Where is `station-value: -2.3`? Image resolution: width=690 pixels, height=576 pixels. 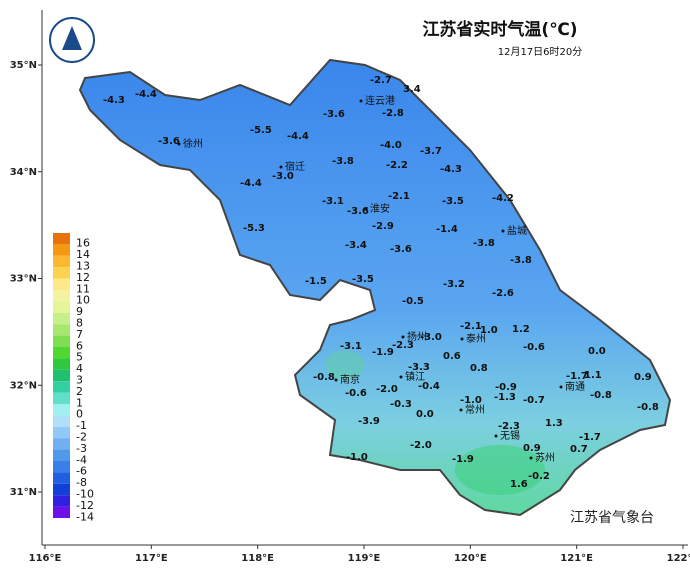
station-value: -2.3 is located at coordinates (403, 345).